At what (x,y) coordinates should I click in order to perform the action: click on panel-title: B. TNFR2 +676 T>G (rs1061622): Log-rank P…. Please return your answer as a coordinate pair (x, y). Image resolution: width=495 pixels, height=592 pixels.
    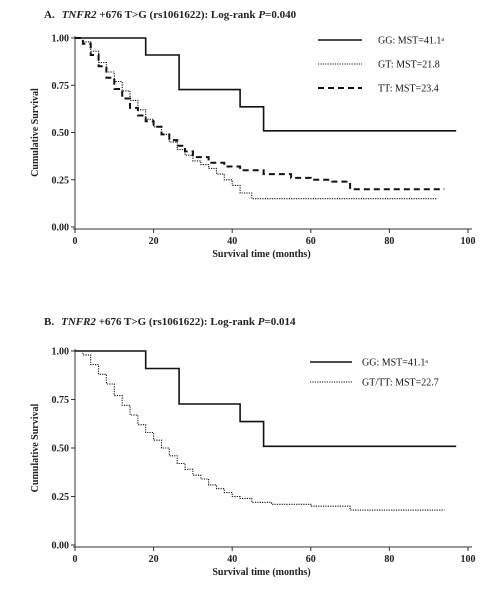
    Looking at the image, I should click on (170, 322).